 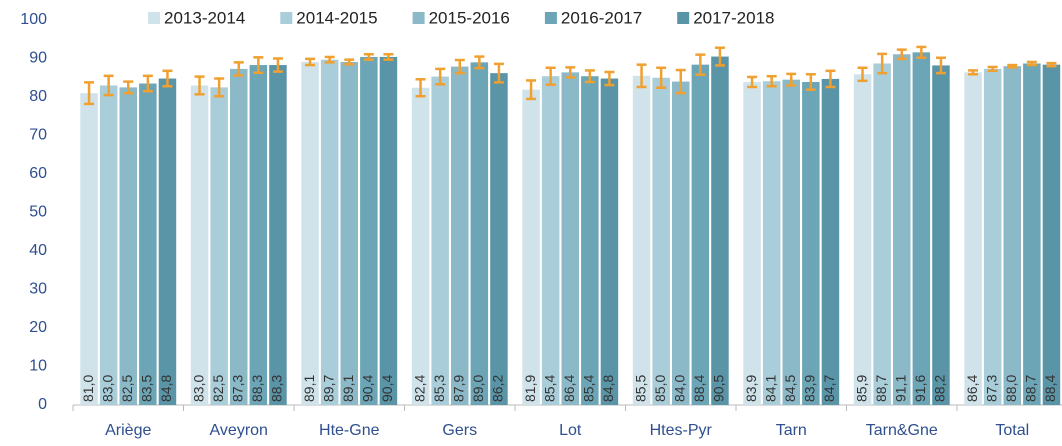 What do you see at coordinates (498, 388) in the screenshot?
I see `value-label: 86,2` at bounding box center [498, 388].